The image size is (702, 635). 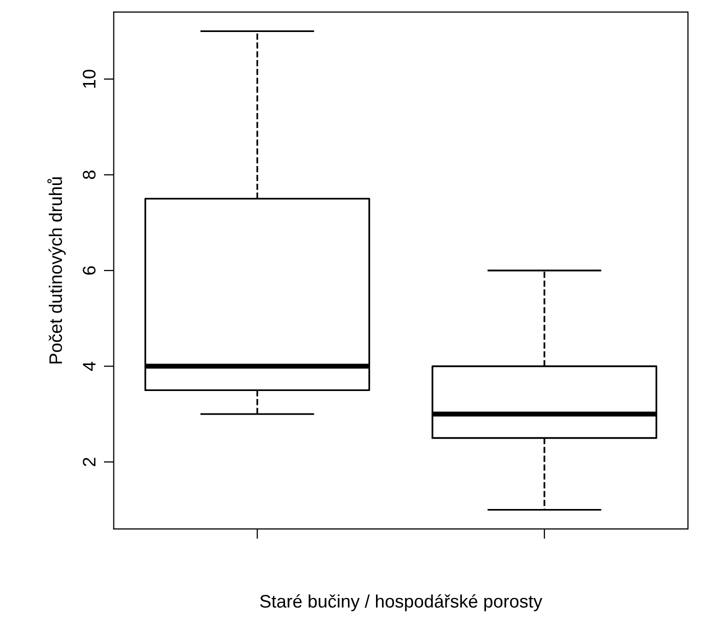 I want to click on y-axis-title: Počet dutinových druhů, so click(x=56, y=270).